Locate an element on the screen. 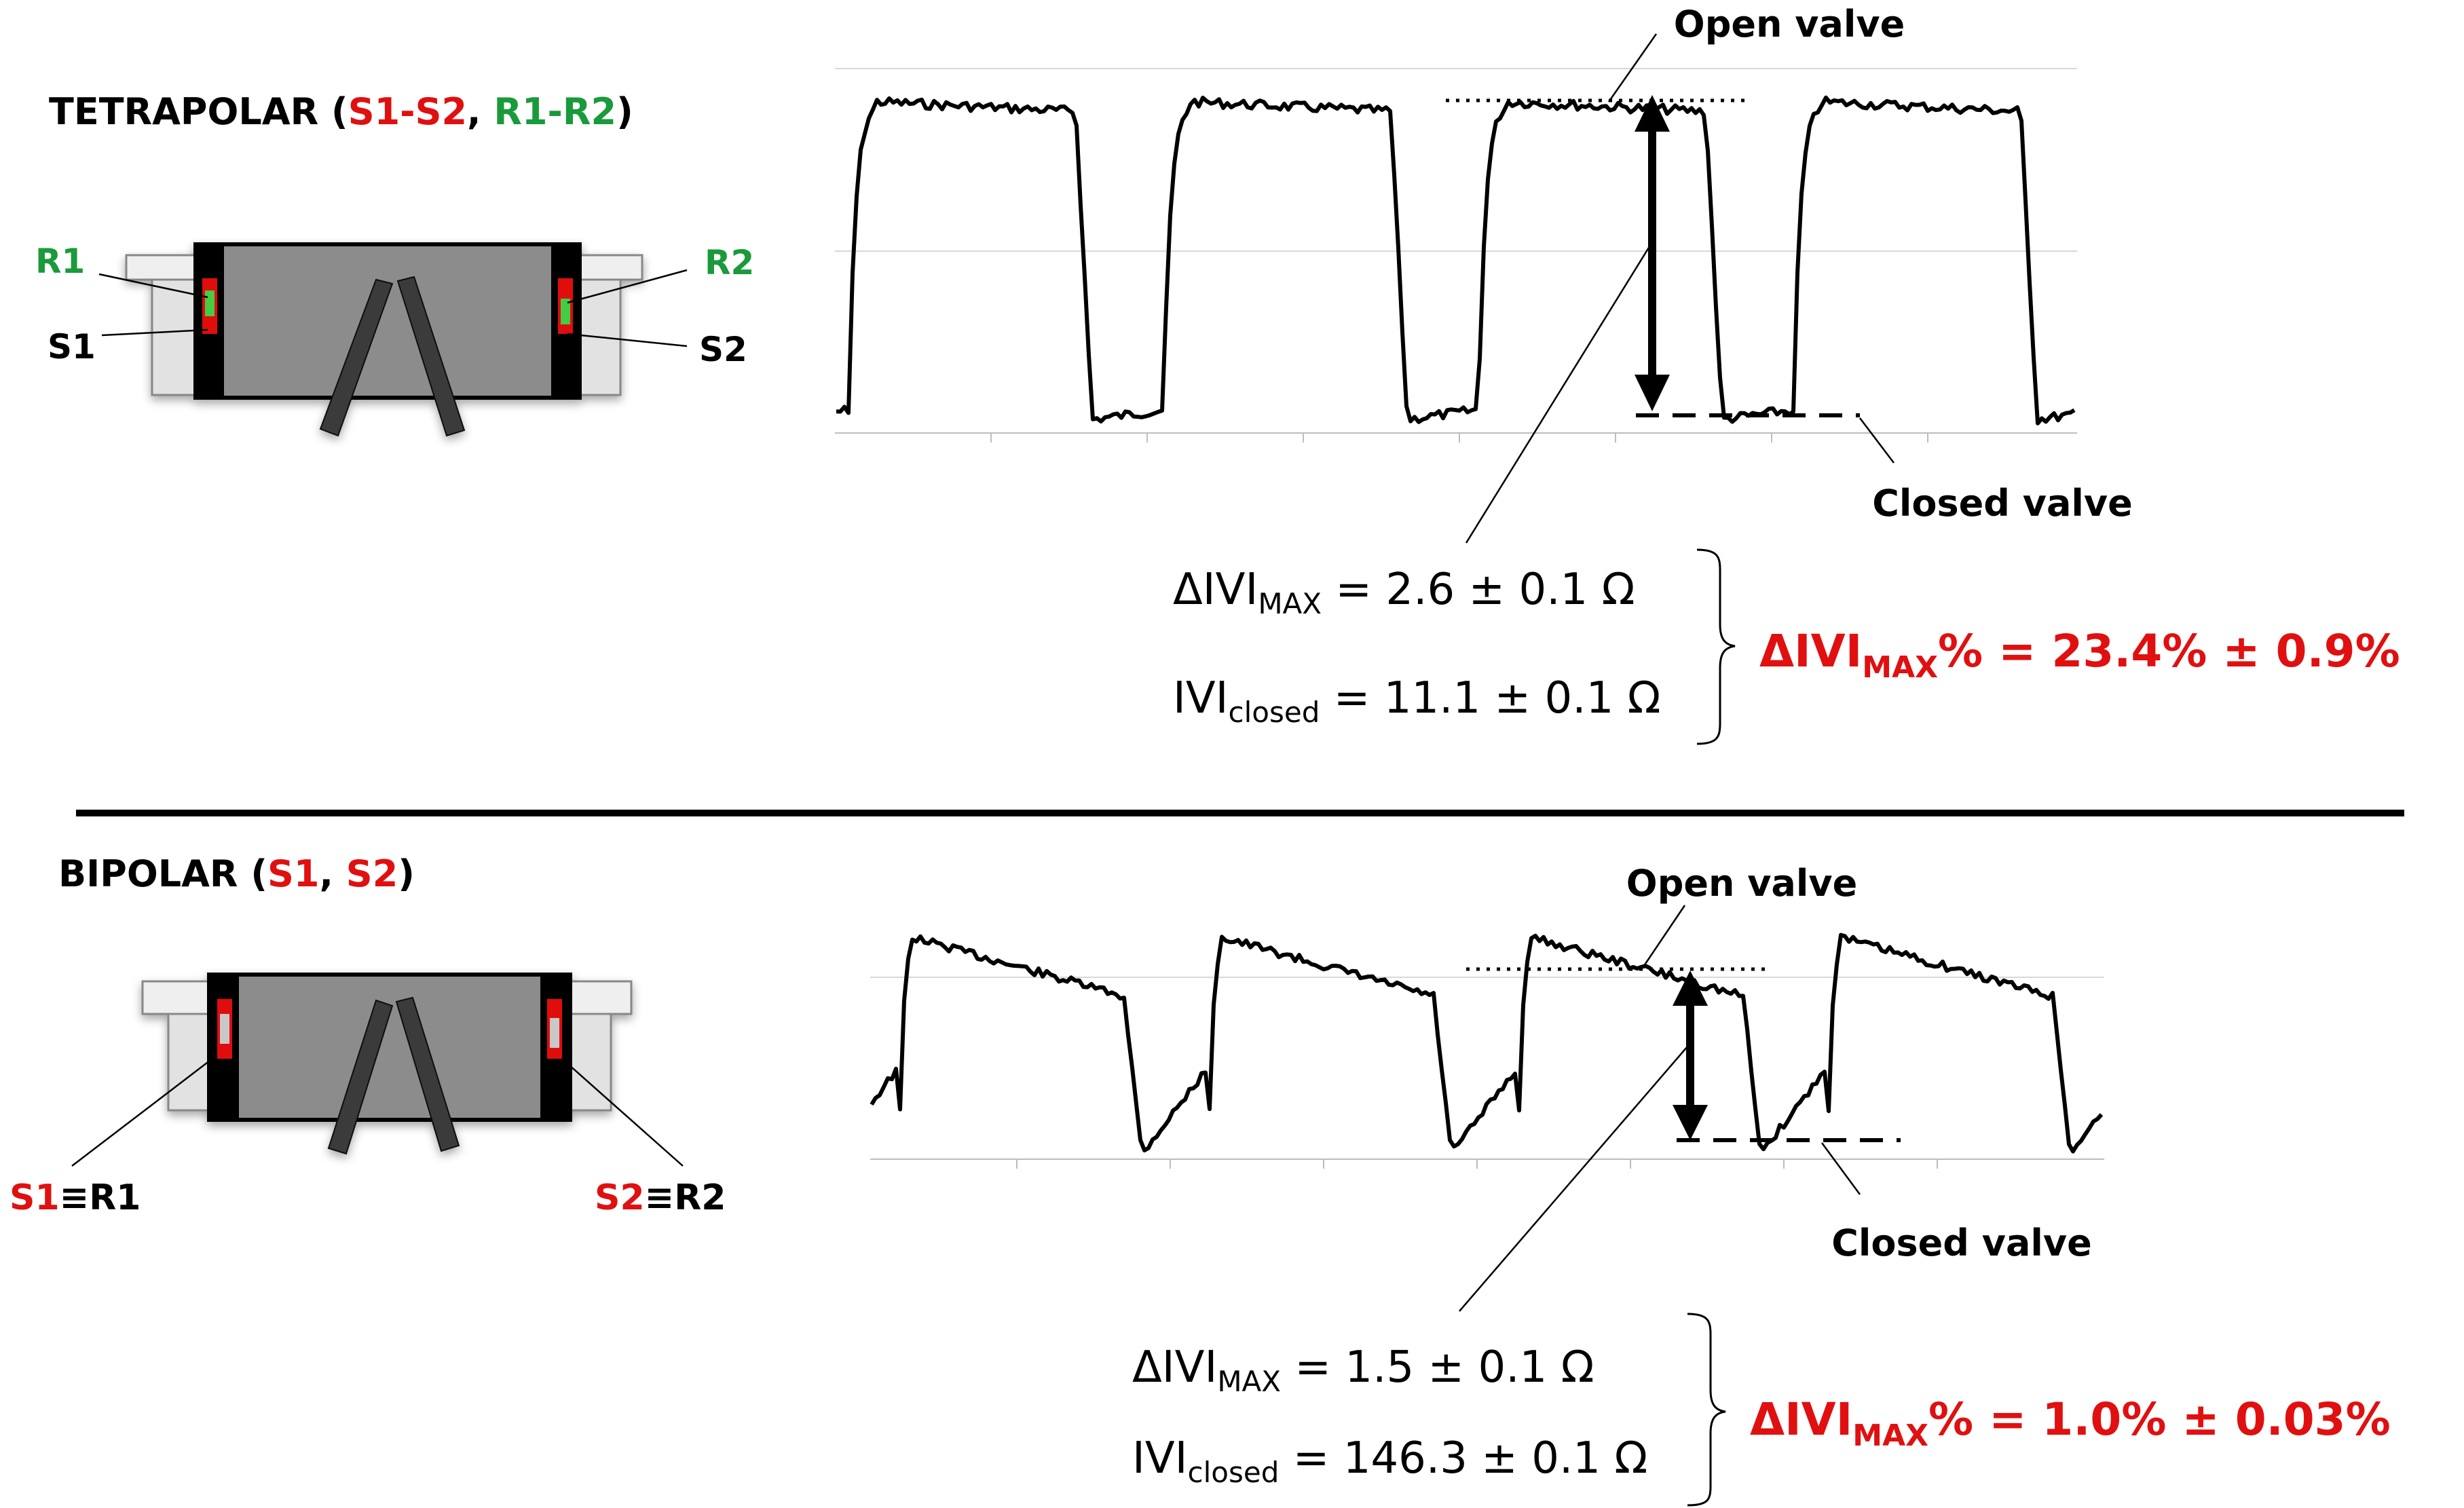 Image resolution: width=2464 pixels, height=1508 pixels. tetrapolar-result: ΔIVIMAX% = 23.4% ± 0.9% is located at coordinates (2080, 655).